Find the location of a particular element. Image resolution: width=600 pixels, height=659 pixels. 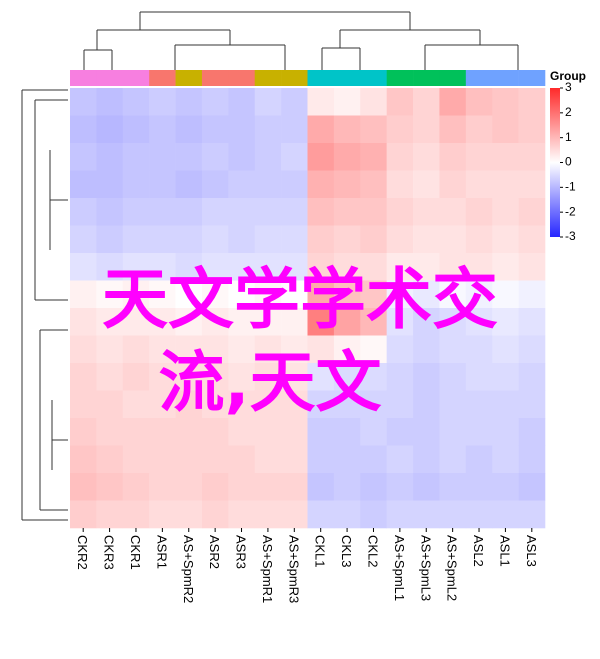

x-tick-label: ASR1 is located at coordinates (161, 552).